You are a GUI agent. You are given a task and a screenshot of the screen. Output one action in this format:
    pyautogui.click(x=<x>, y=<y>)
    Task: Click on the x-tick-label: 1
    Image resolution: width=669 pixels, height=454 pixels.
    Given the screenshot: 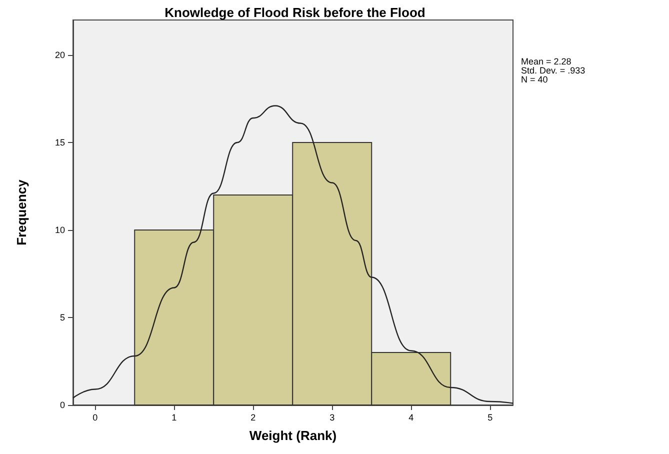 What is the action you would take?
    pyautogui.click(x=174, y=417)
    